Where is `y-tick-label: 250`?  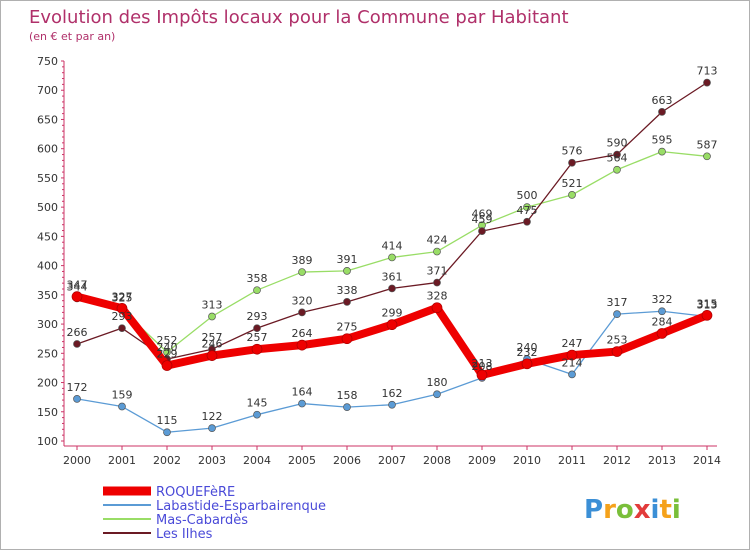 y-tick-label: 250 is located at coordinates (47, 353).